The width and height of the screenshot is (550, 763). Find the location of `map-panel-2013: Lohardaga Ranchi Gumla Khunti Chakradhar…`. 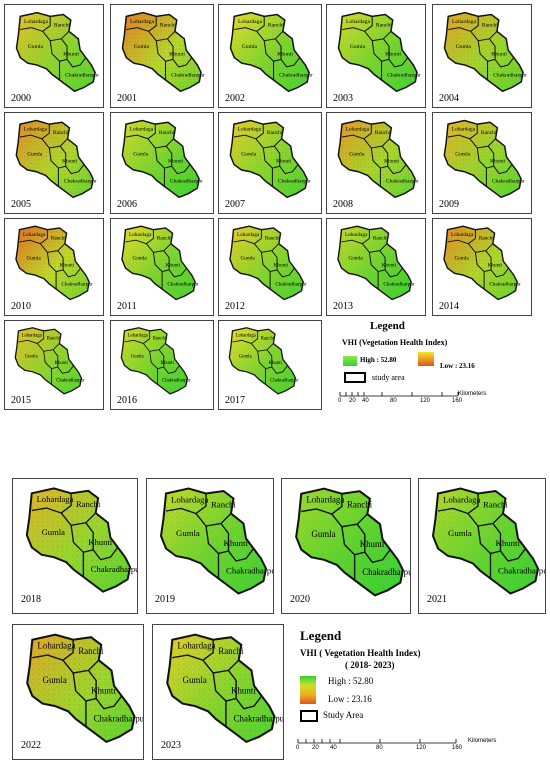

map-panel-2013: Lohardaga Ranchi Gumla Khunti Chakradhar… is located at coordinates (376, 267).